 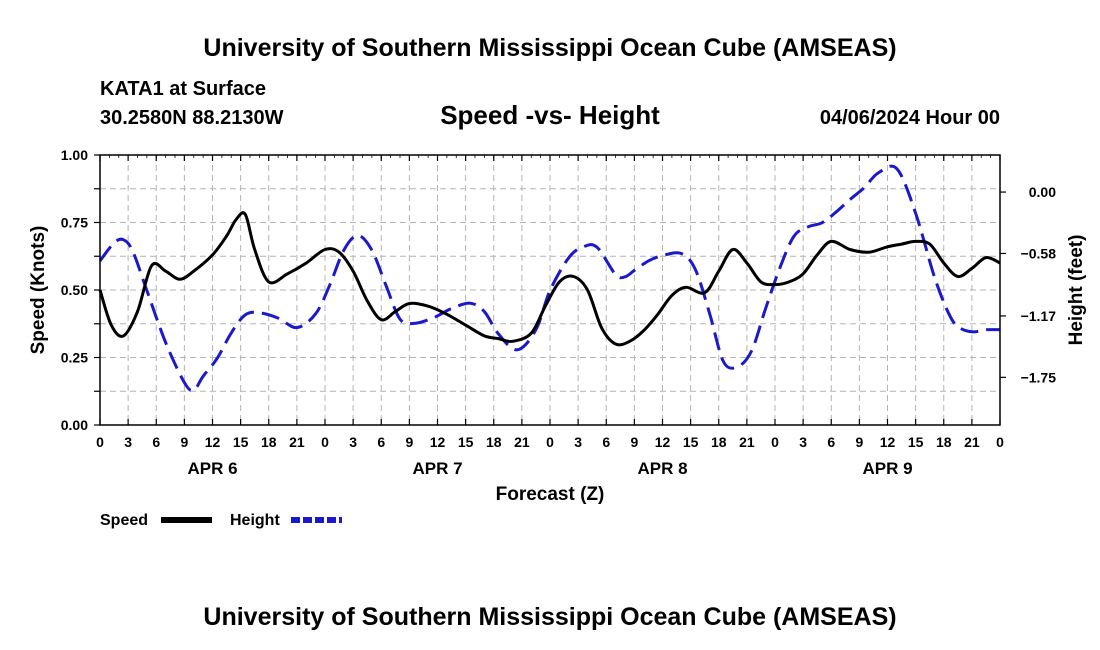 What do you see at coordinates (74, 425) in the screenshot?
I see `y-left-tick-label: 0.00` at bounding box center [74, 425].